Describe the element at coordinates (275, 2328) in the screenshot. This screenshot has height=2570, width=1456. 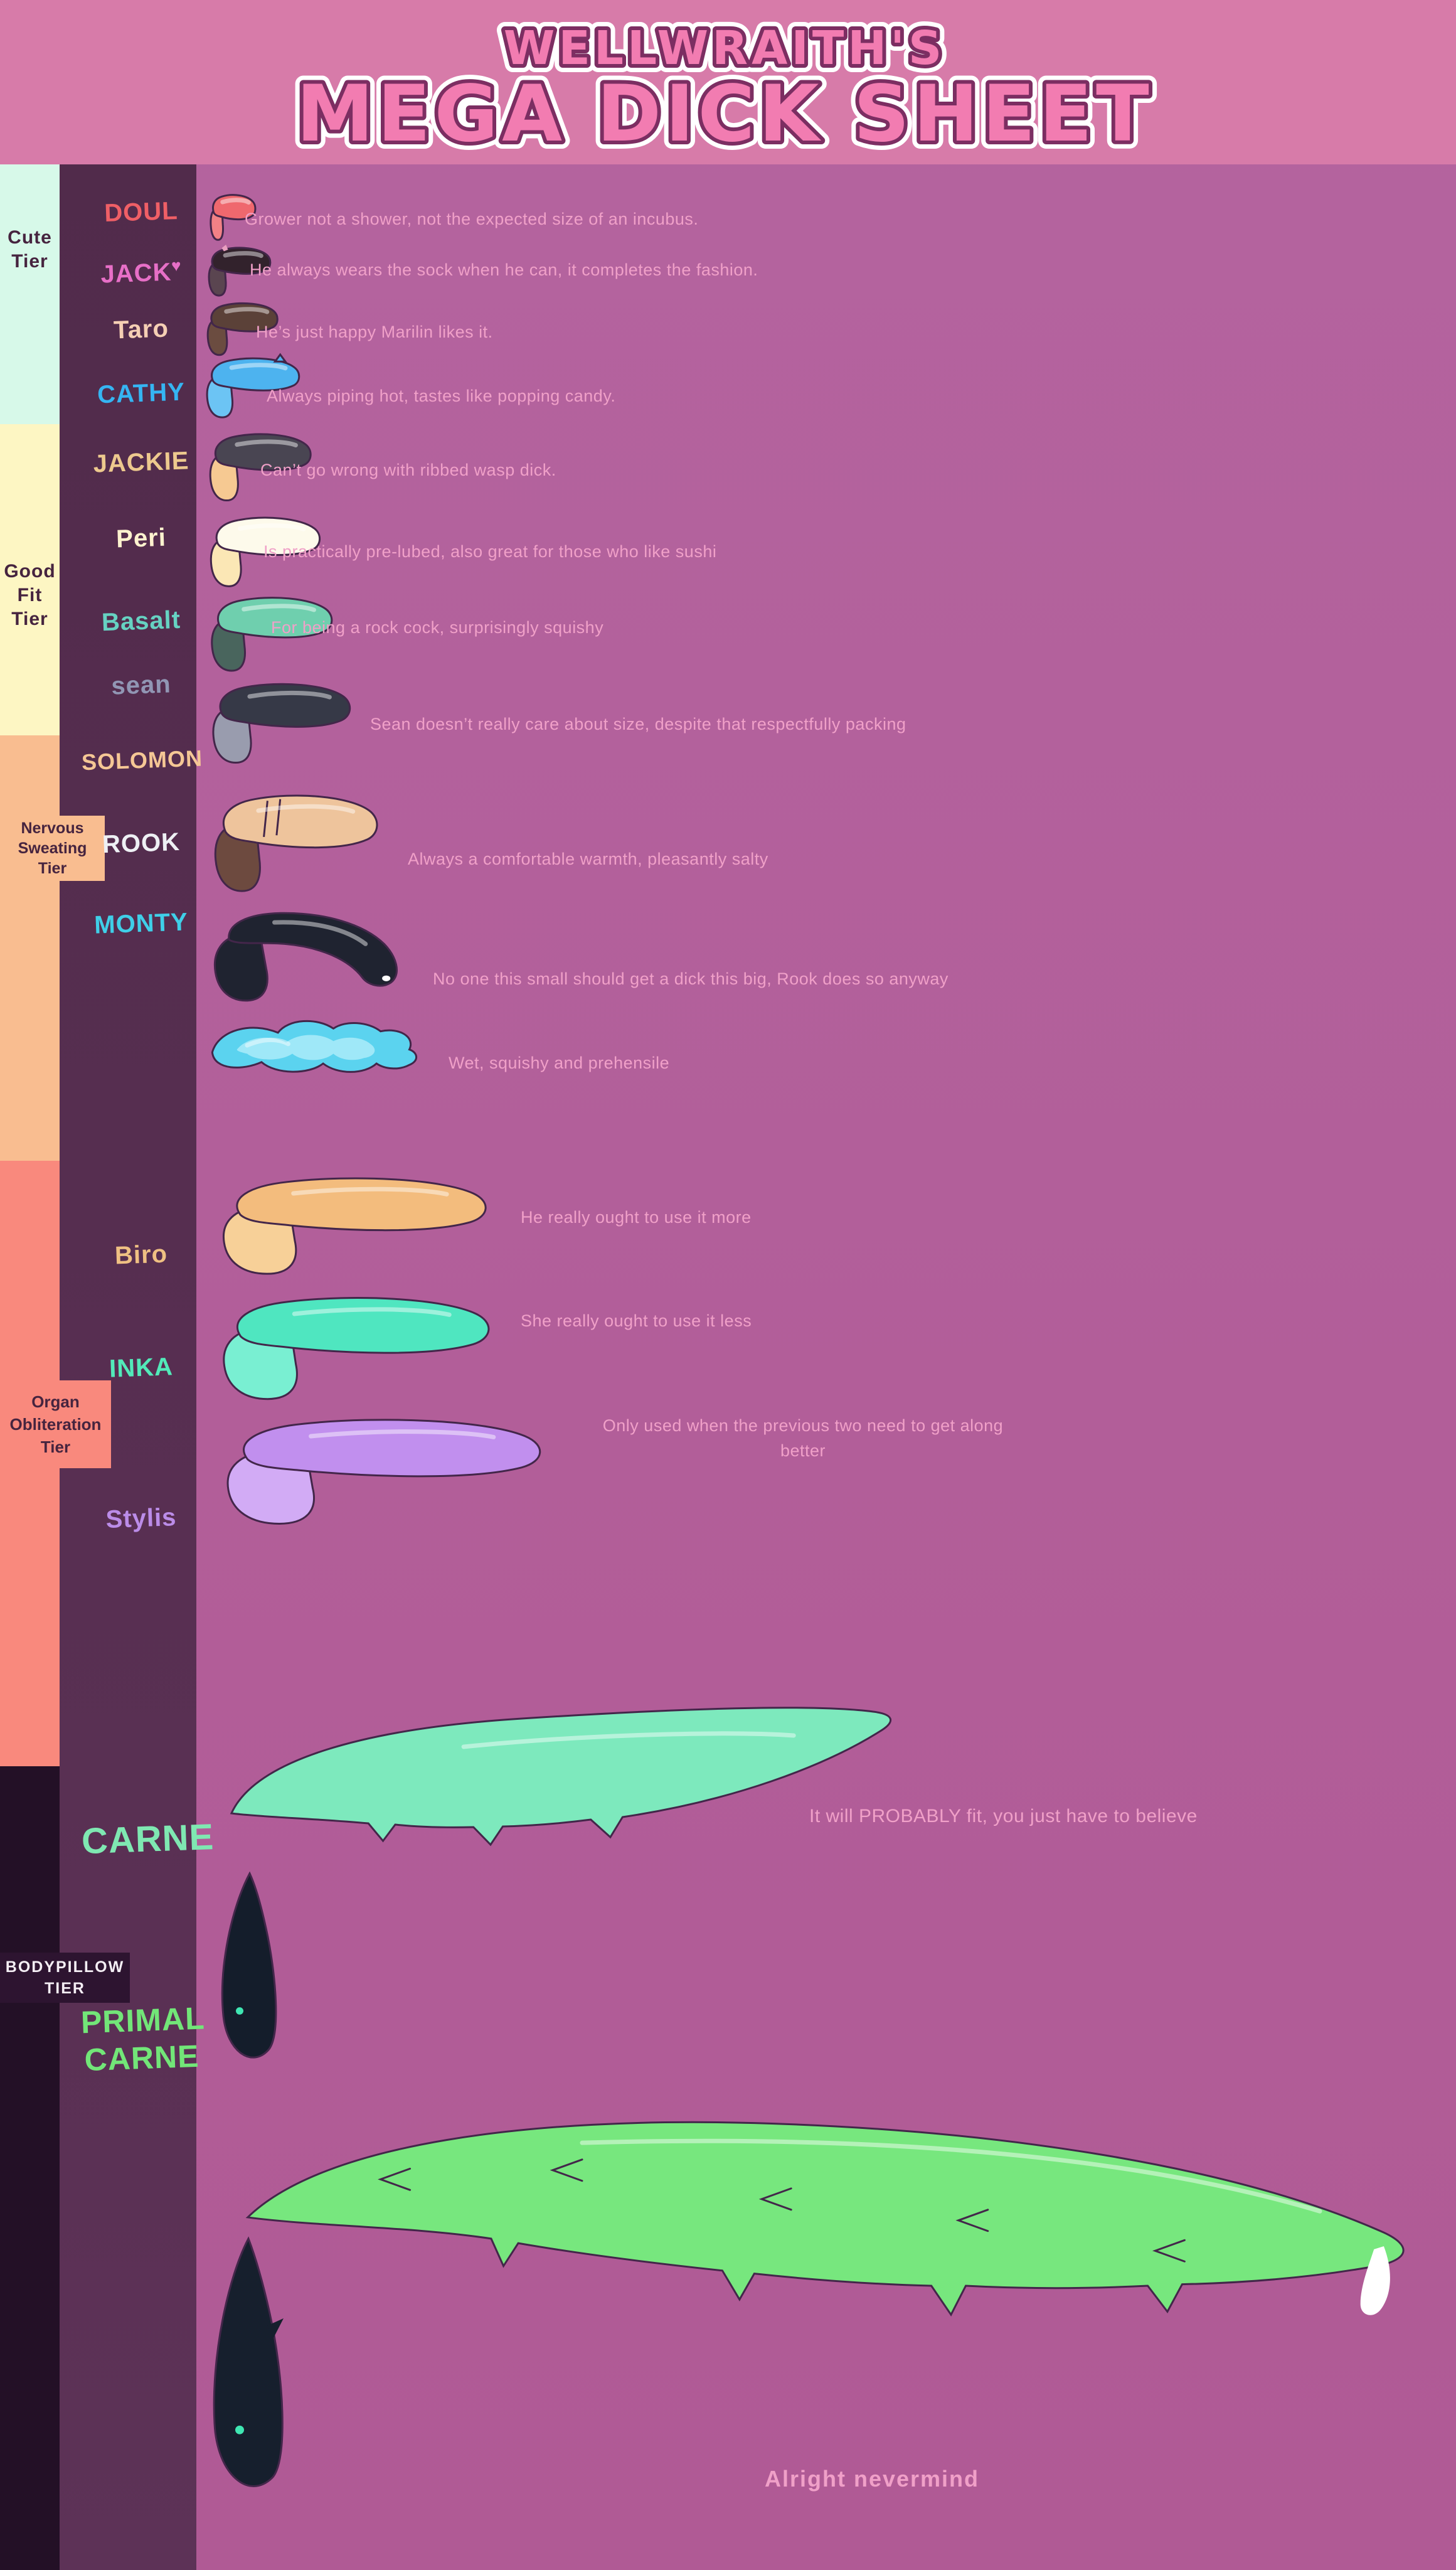
I see `head-spike` at that location.